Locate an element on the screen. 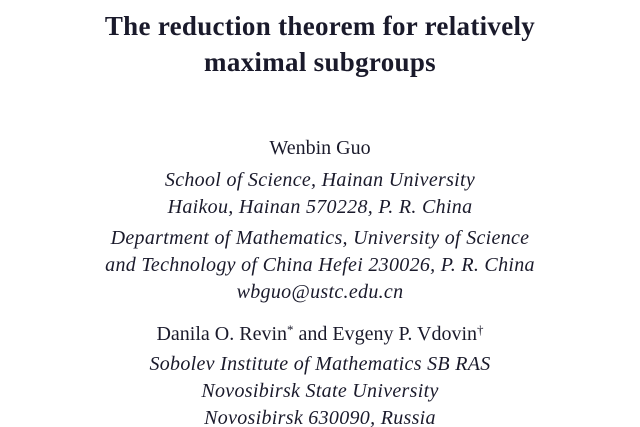  author2-footnote-asterisk: * is located at coordinates (290, 329).